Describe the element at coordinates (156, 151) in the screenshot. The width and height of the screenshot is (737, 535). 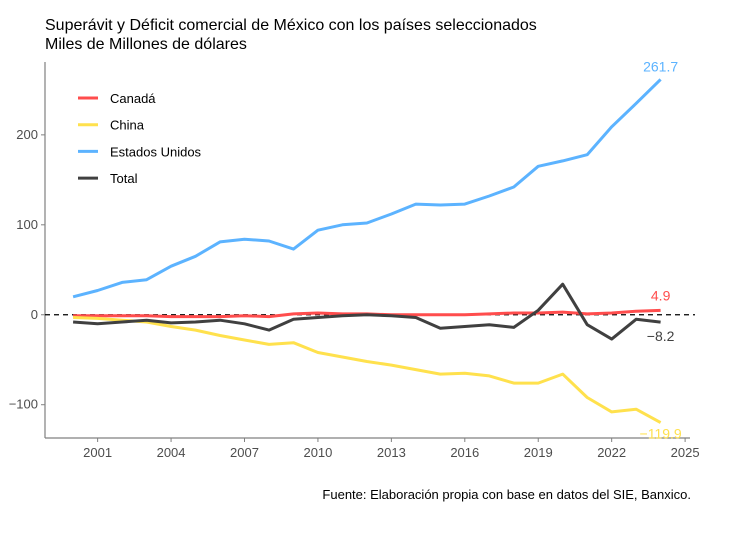
I see `legend-label: Estados Unidos` at that location.